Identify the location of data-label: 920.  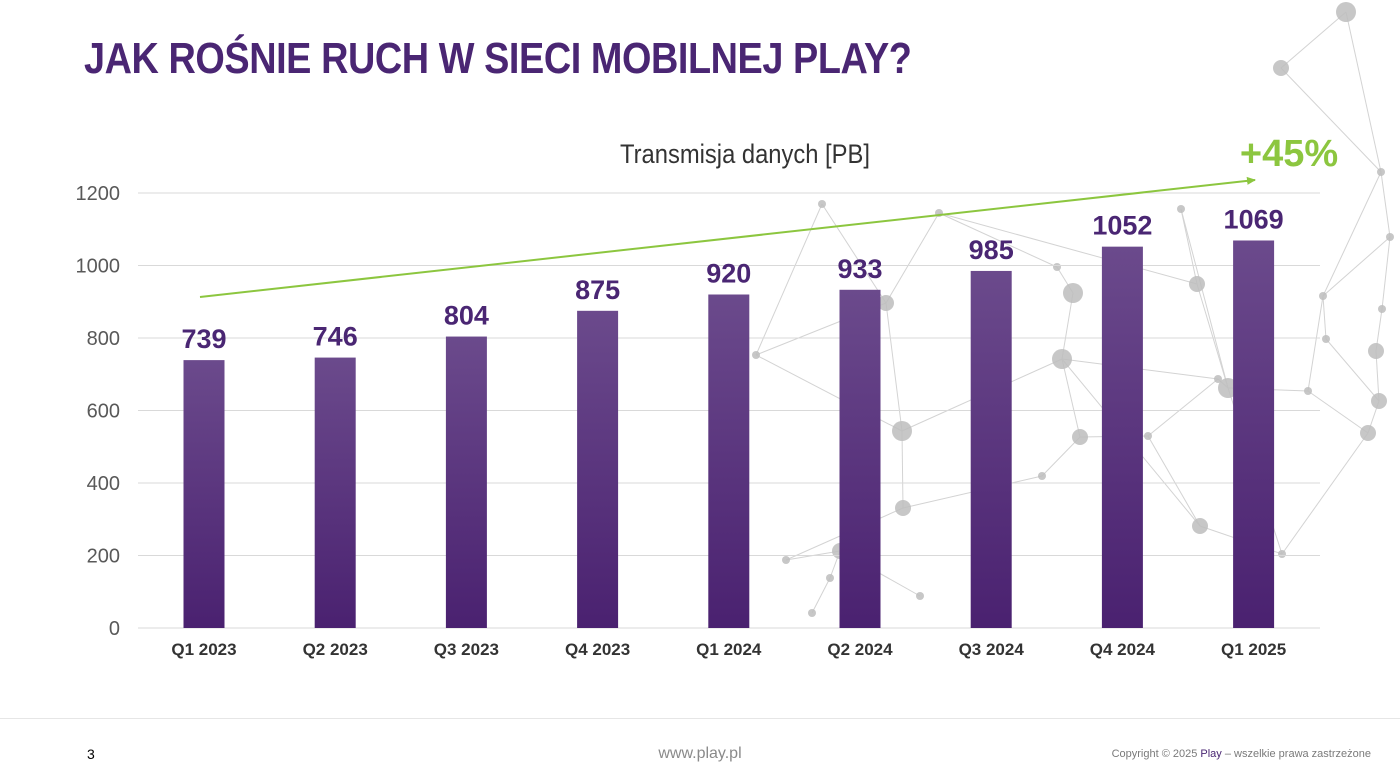
(728, 274).